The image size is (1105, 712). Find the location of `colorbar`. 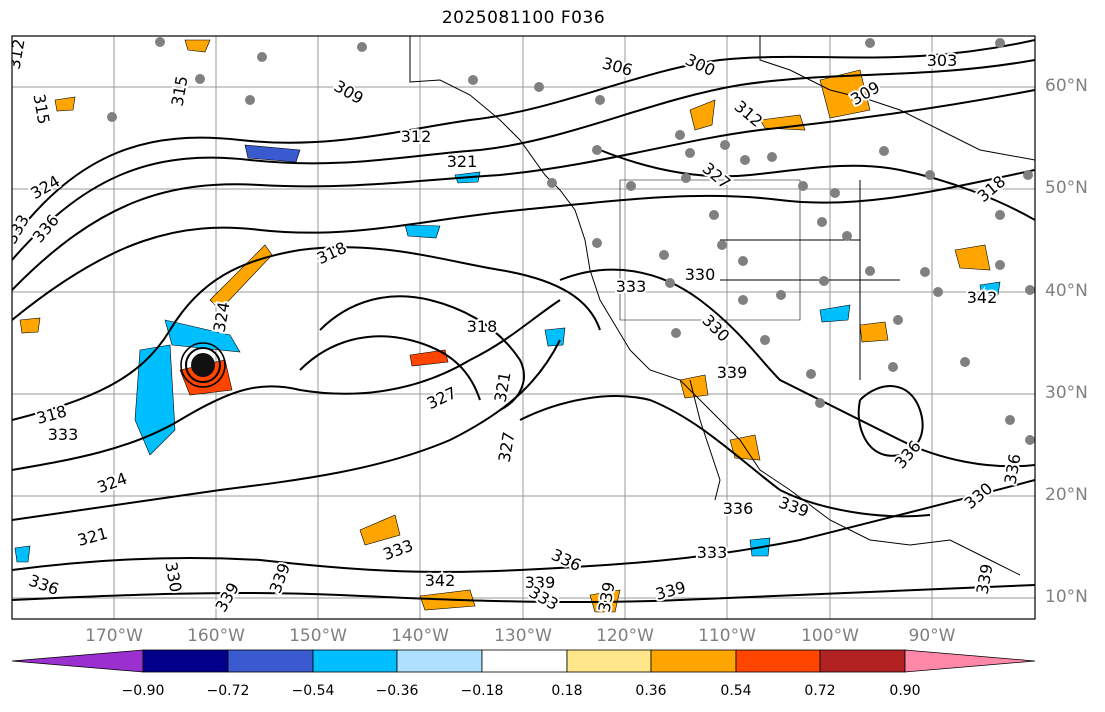

colorbar is located at coordinates (523, 661).